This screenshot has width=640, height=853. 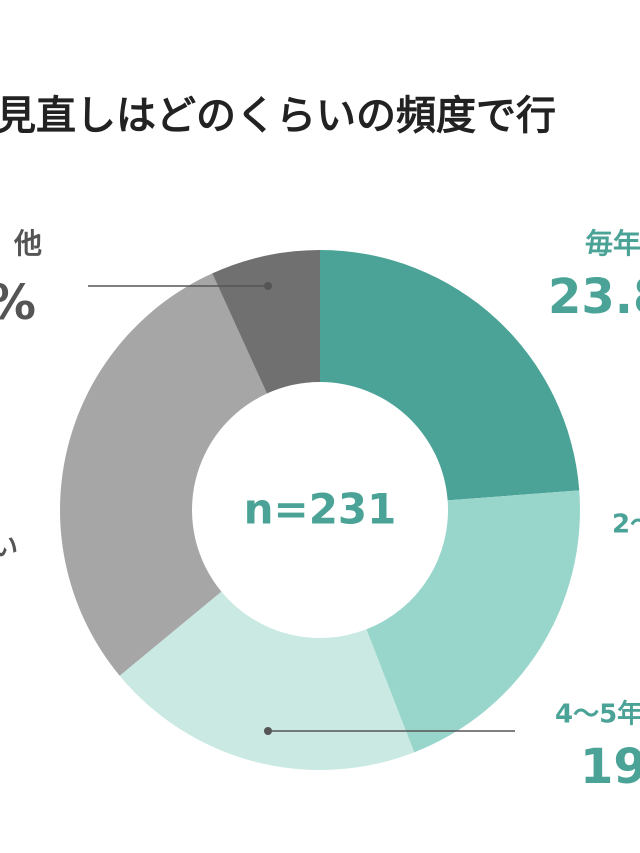 What do you see at coordinates (610, 767) in the screenshot?
I see `value-label: 19` at bounding box center [610, 767].